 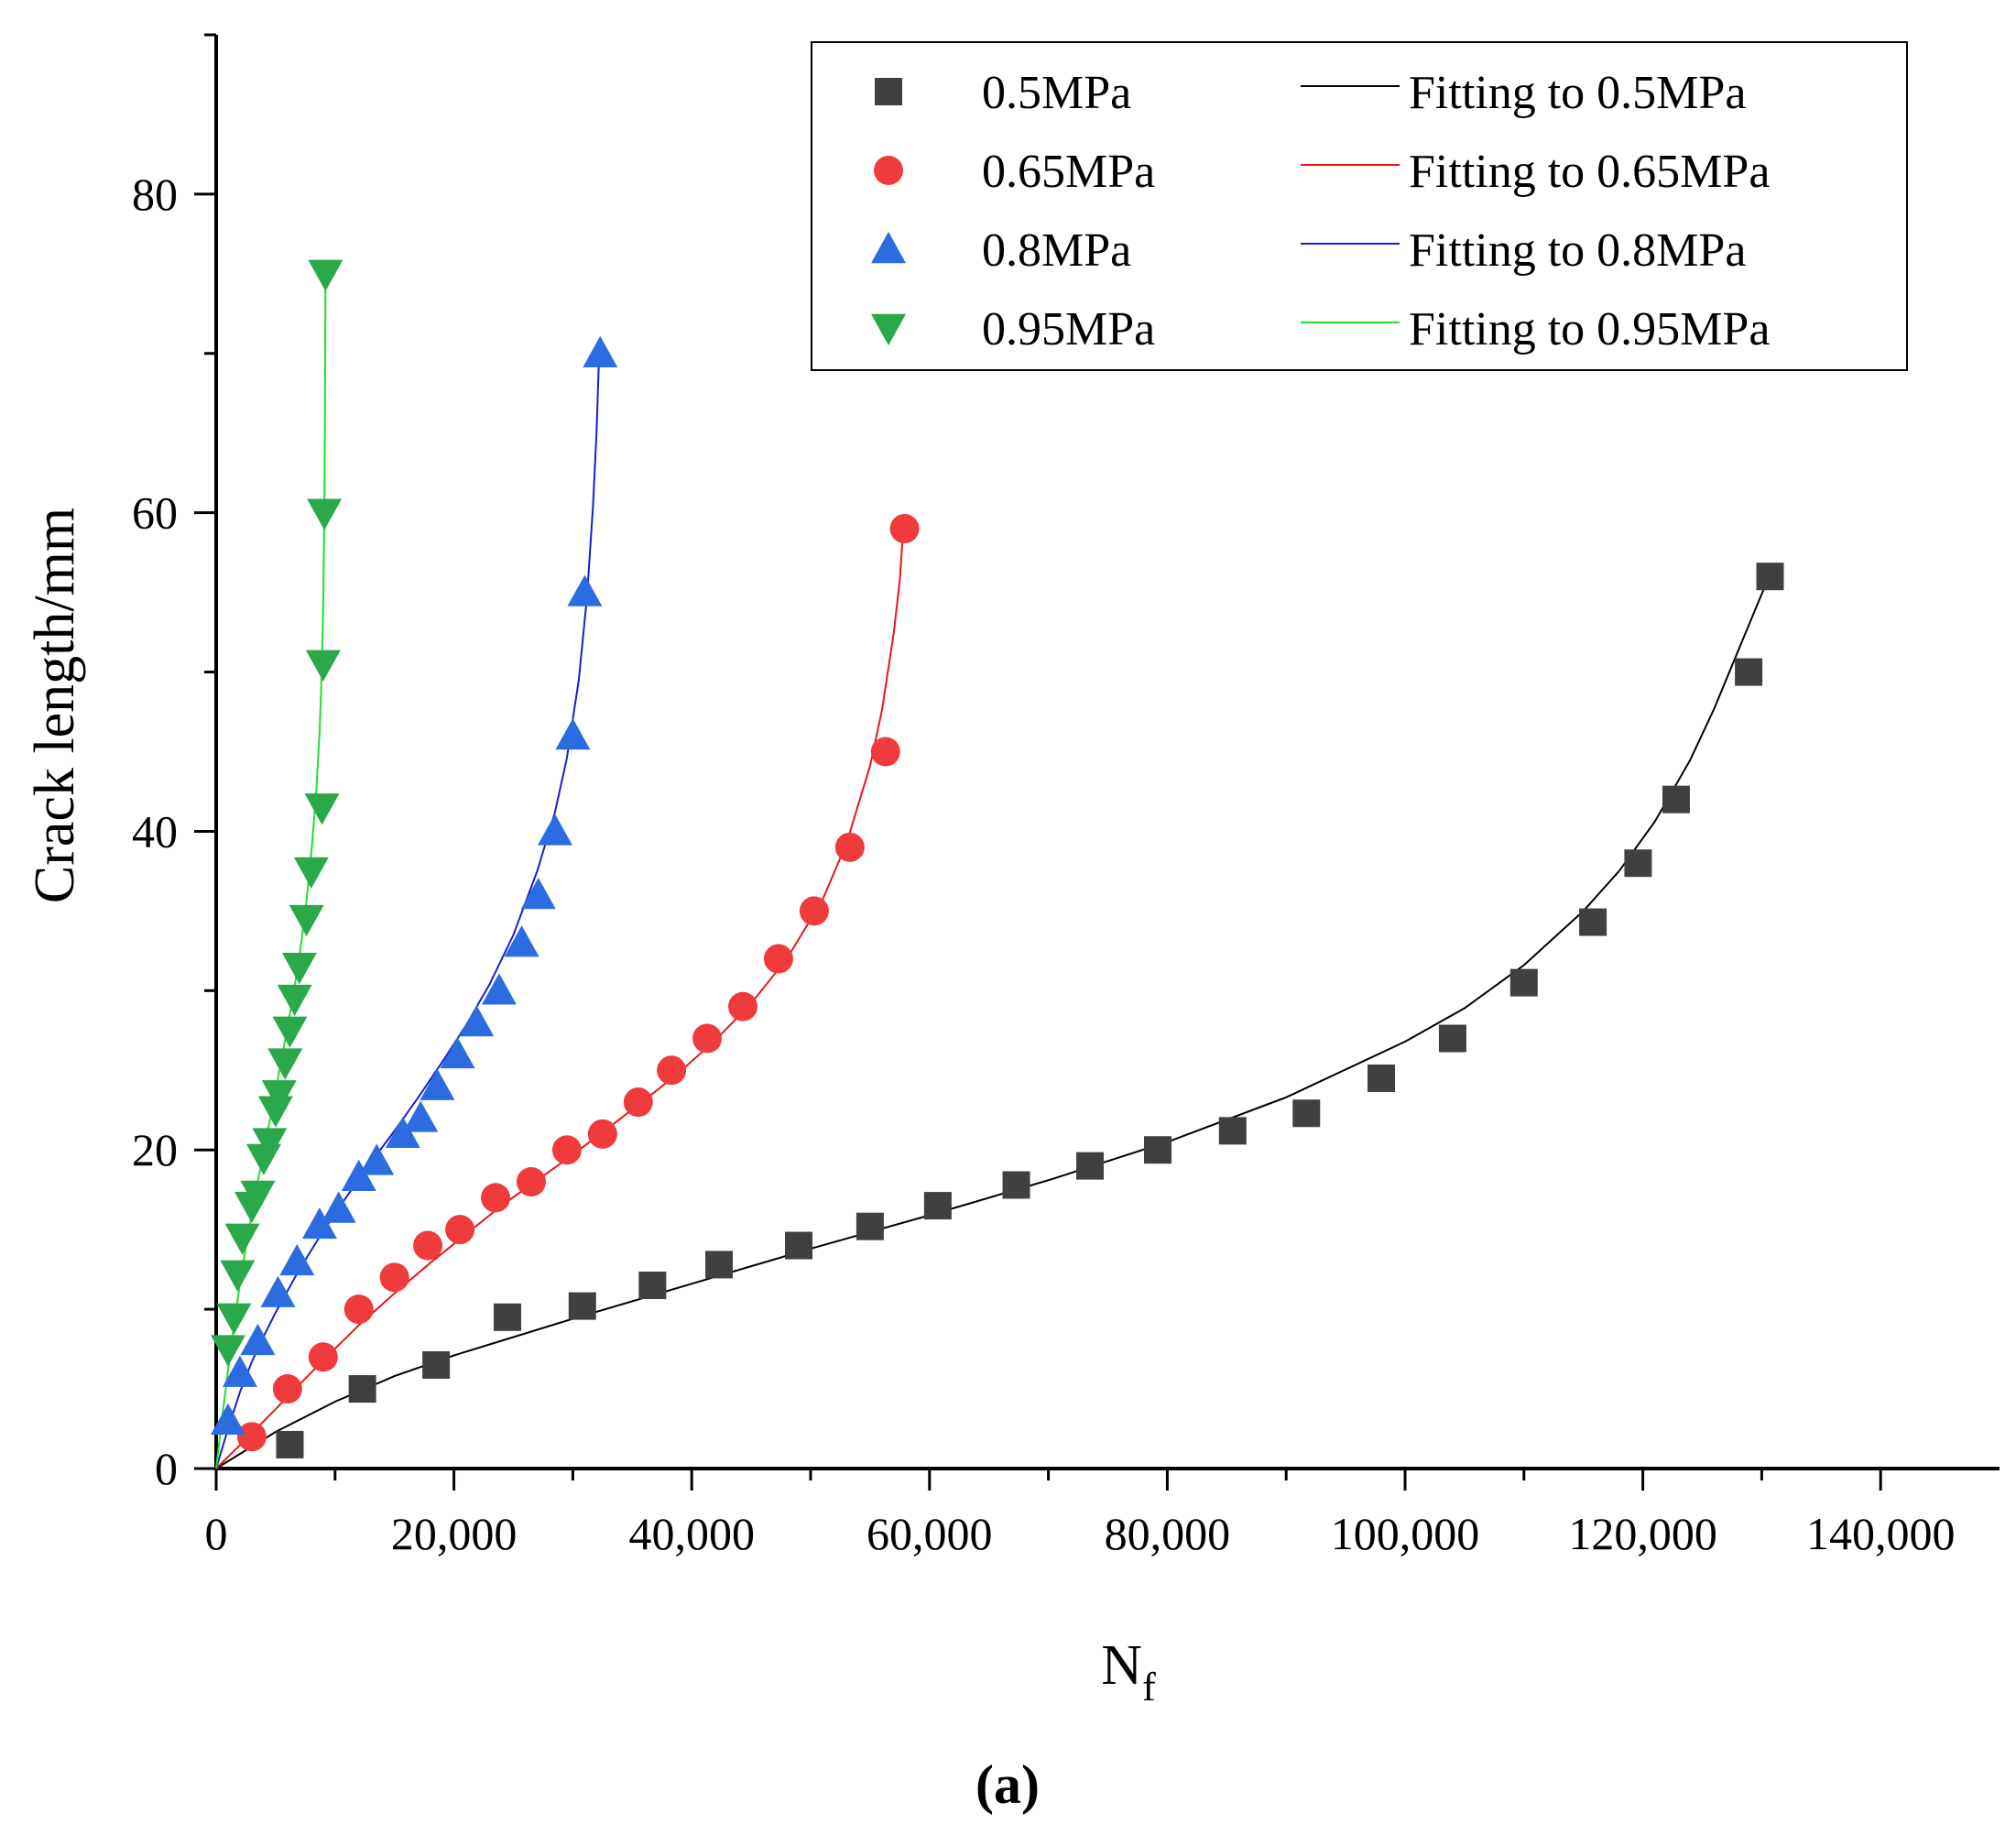 What do you see at coordinates (1577, 93) in the screenshot?
I see `legend-fit-label-05MPa: Fitting to 0.5MPa` at bounding box center [1577, 93].